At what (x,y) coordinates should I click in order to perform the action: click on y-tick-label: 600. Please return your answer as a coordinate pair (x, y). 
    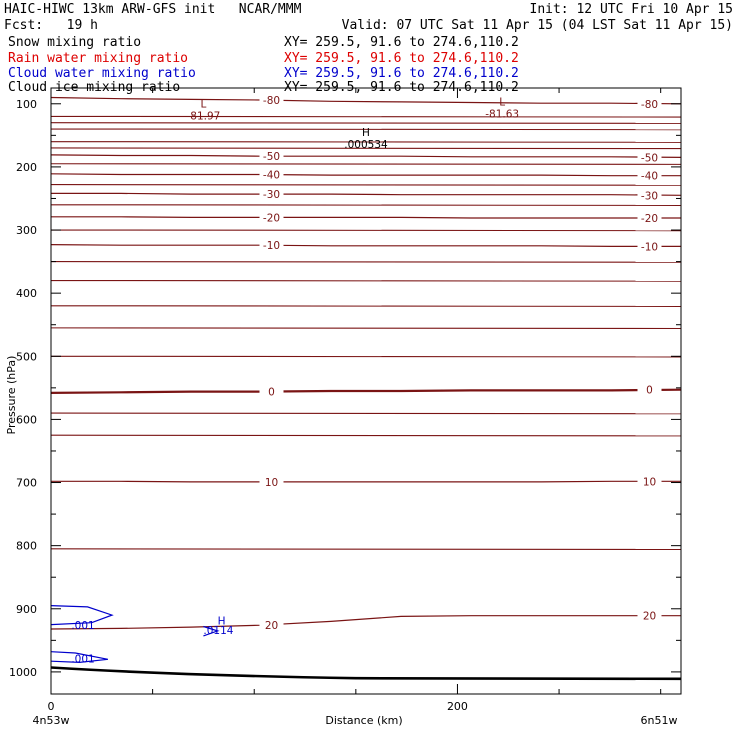
    Looking at the image, I should click on (26, 419).